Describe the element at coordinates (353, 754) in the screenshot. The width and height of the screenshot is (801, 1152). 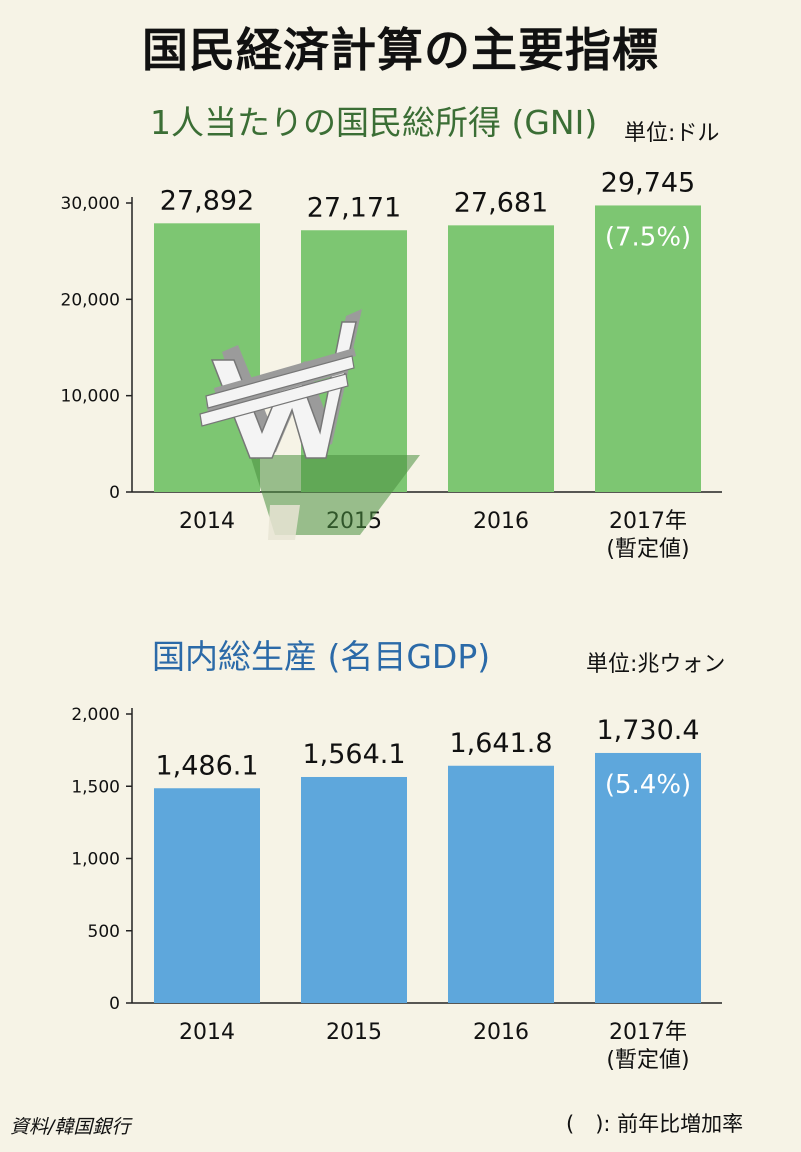
I see `gdp-value-label: 1,564.1` at that location.